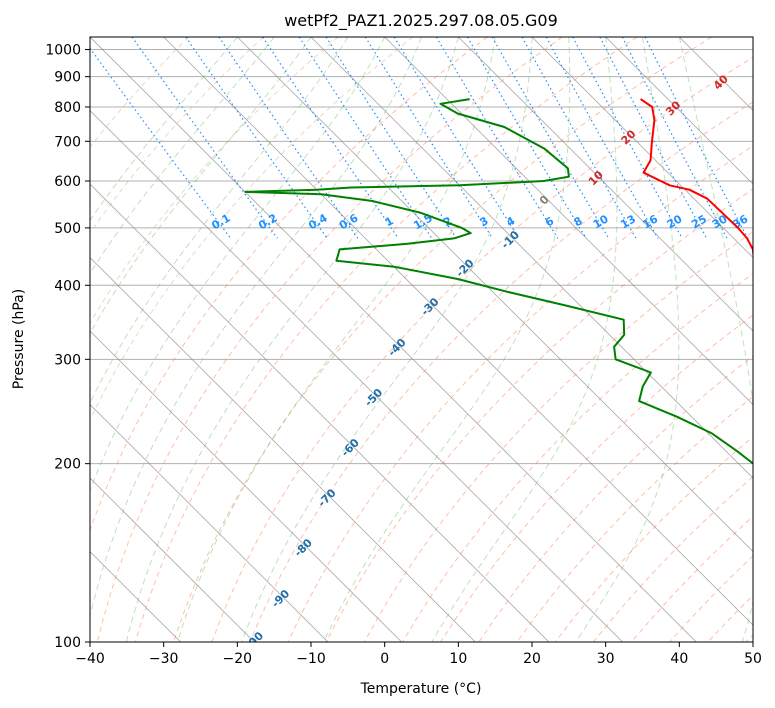  What do you see at coordinates (67, 142) in the screenshot?
I see `y-tick-label: 700` at bounding box center [67, 142].